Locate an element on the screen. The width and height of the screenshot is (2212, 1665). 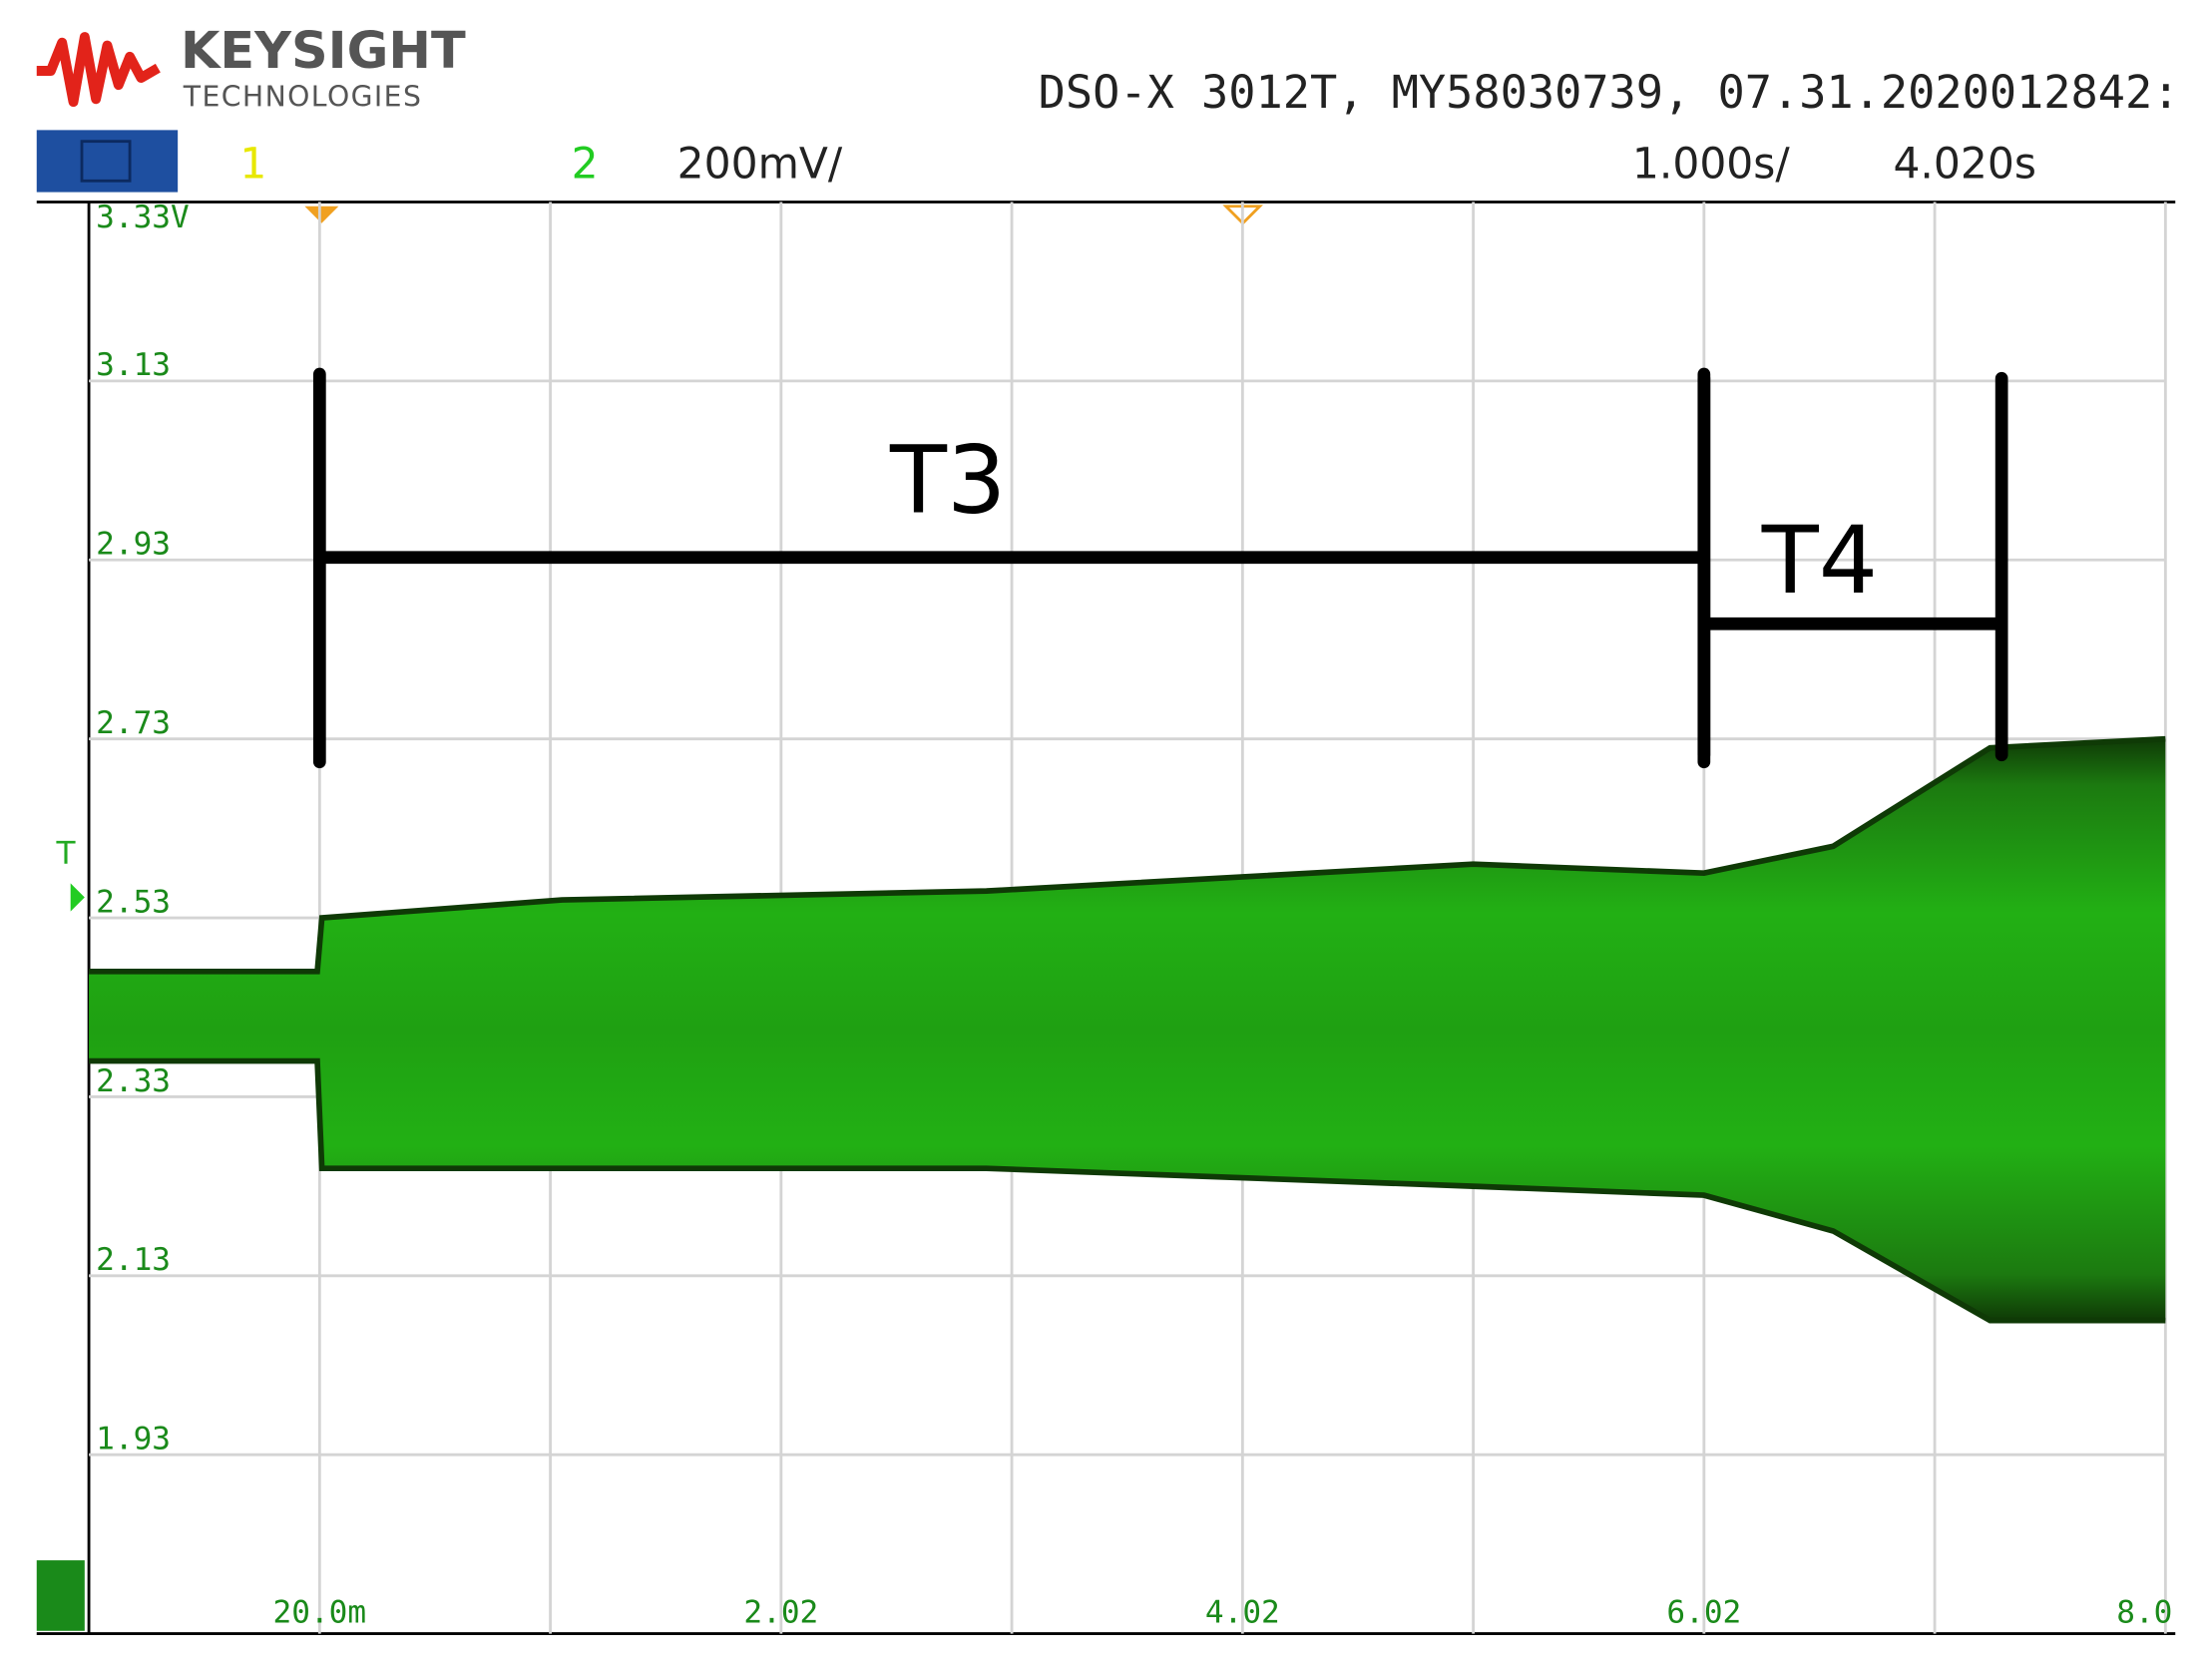
y-tick-label: 2.73 is located at coordinates (133, 723).